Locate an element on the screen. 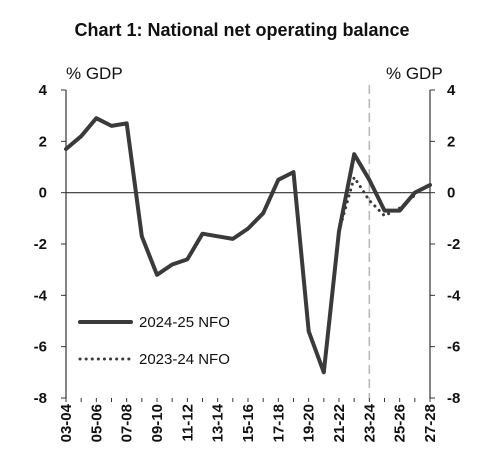 This screenshot has height=464, width=485. right-tick-label: -6 is located at coordinates (453, 347).